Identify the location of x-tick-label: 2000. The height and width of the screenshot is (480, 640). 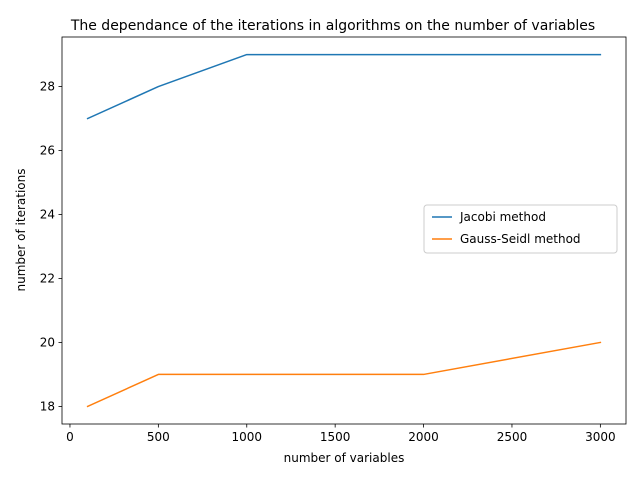
(423, 437).